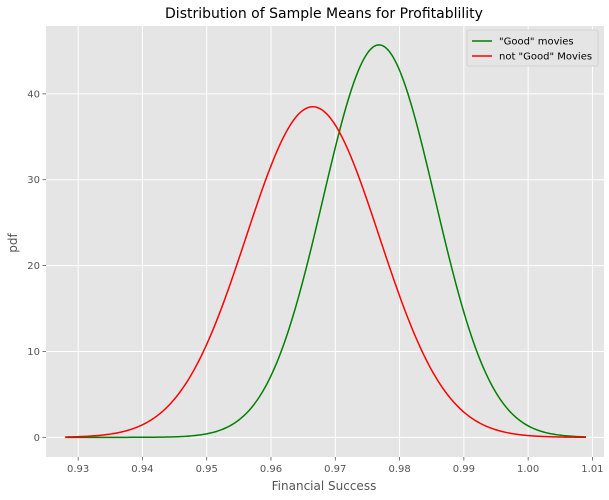  Describe the element at coordinates (33, 266) in the screenshot. I see `y-tick-label: 20` at that location.